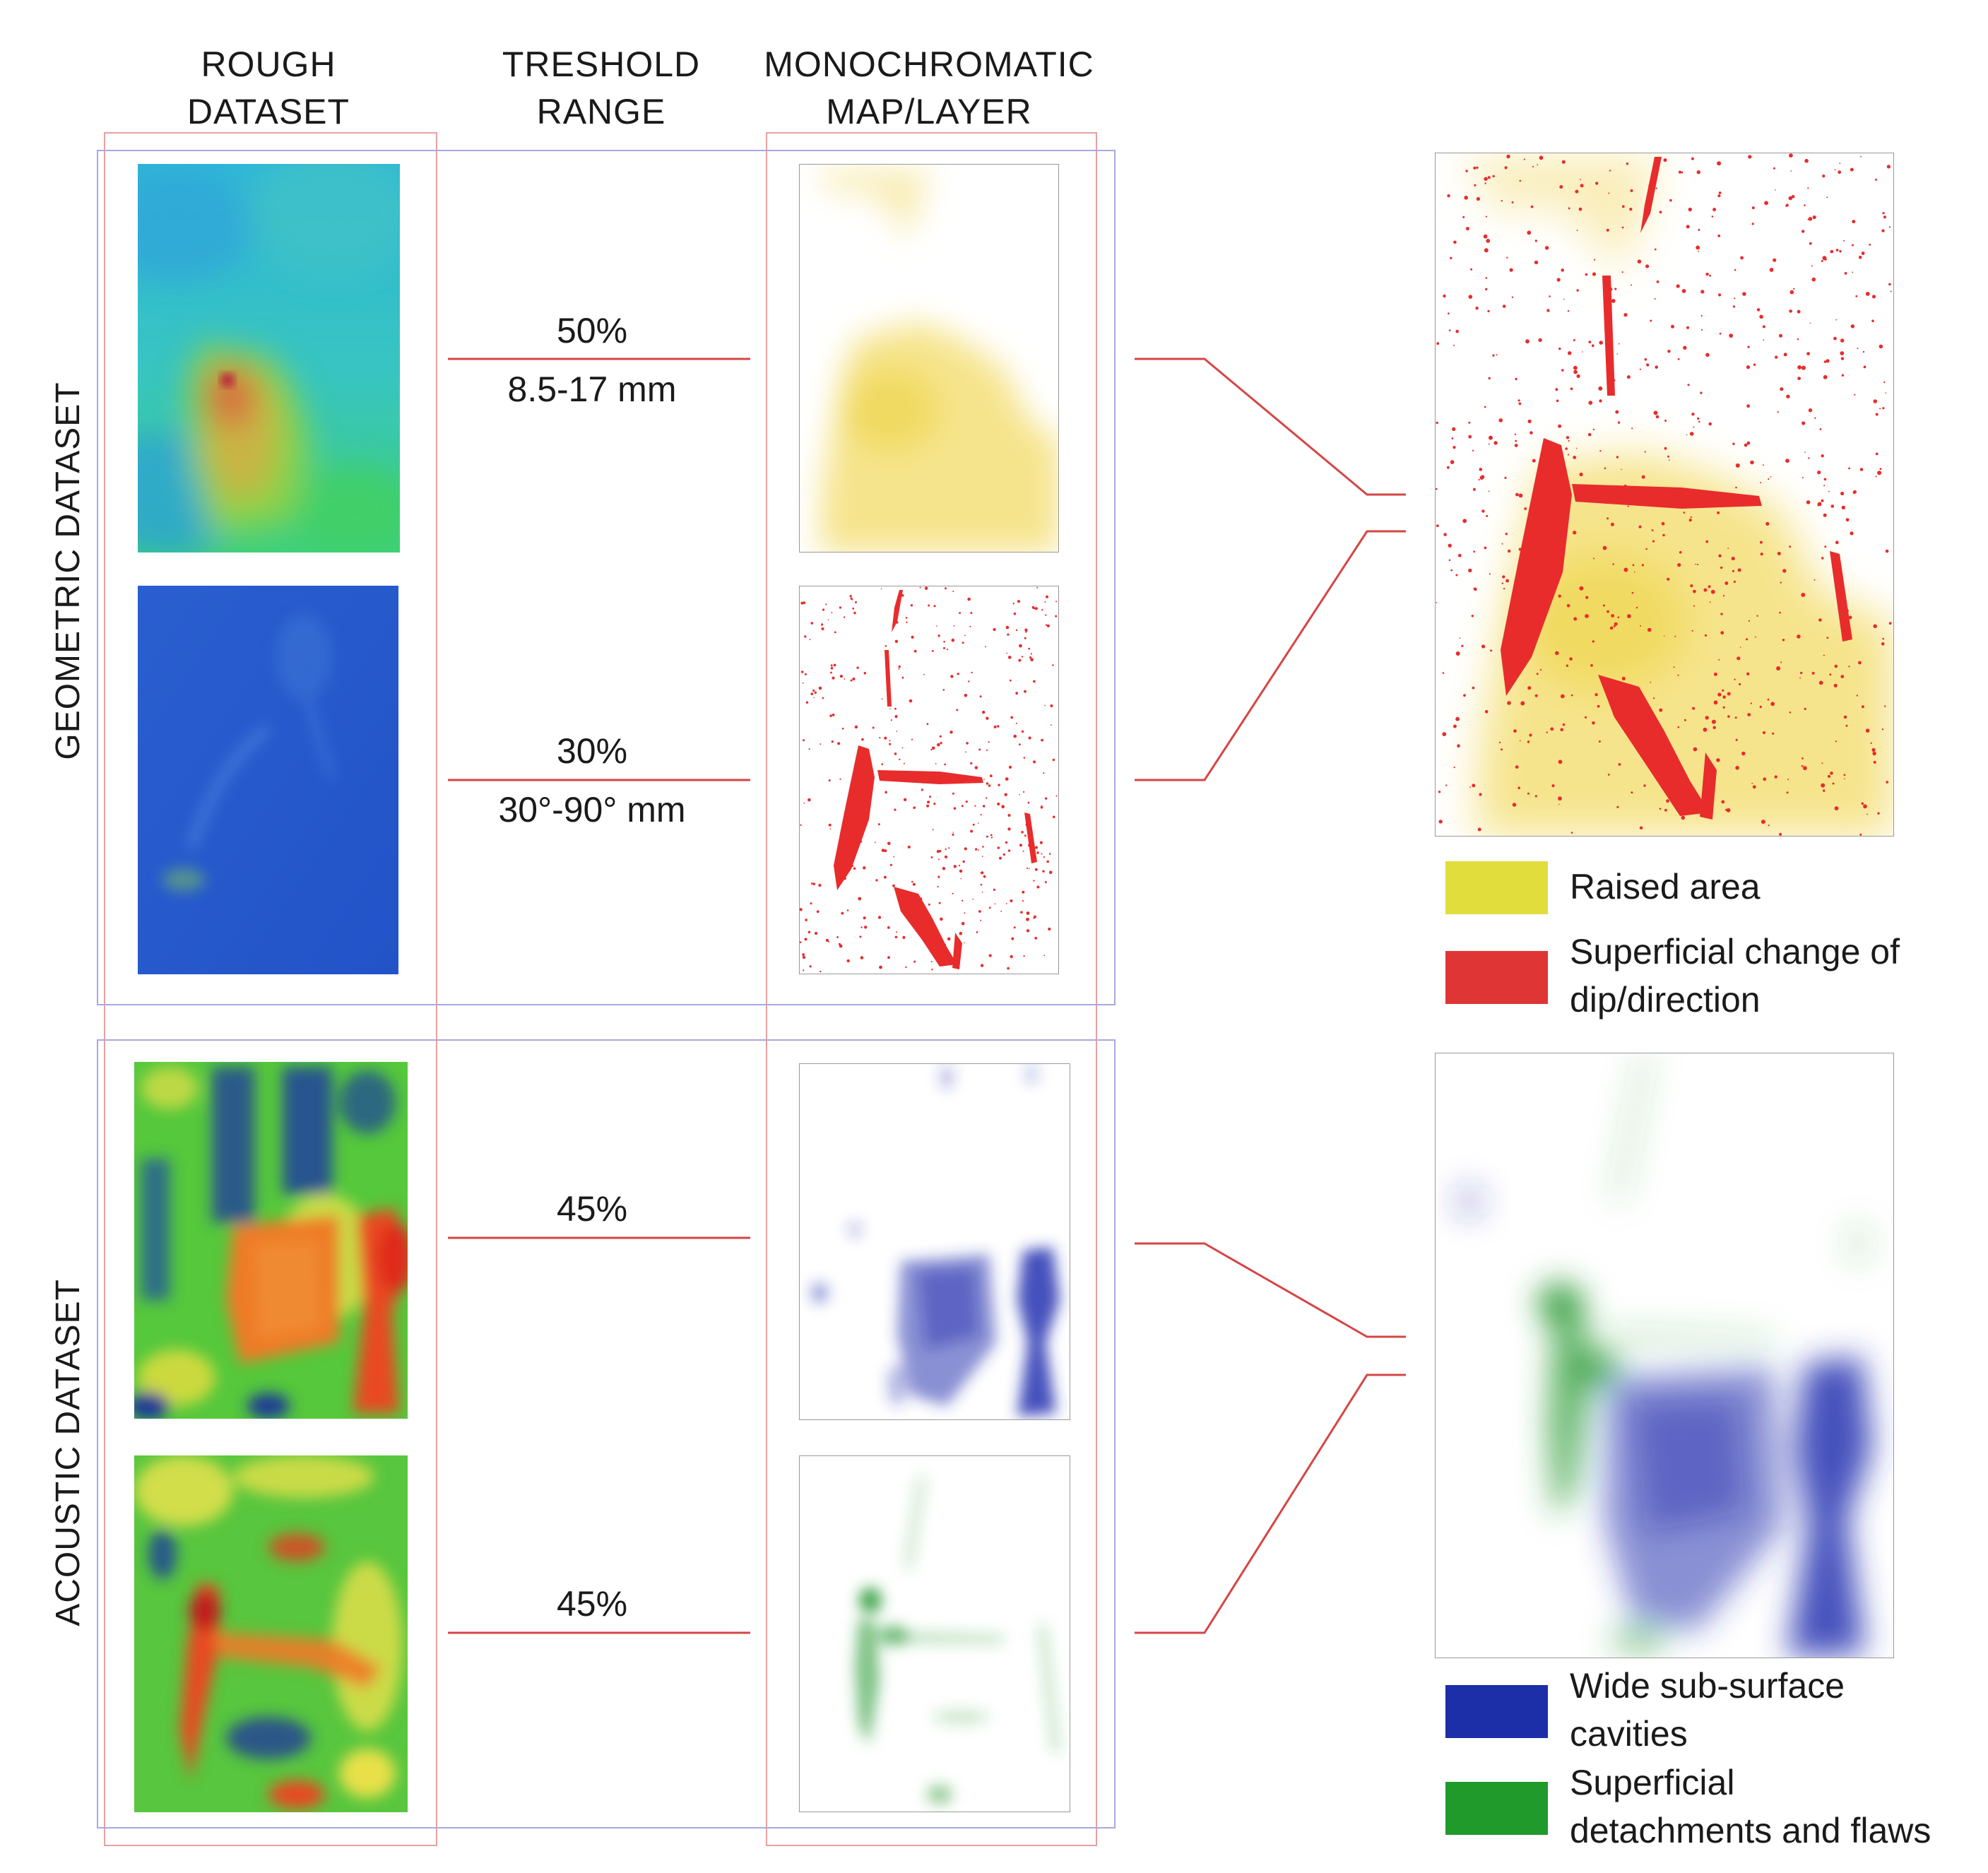 This screenshot has height=1873, width=1988. Describe the element at coordinates (929, 780) in the screenshot. I see `mono-dip-direction-map` at that location.